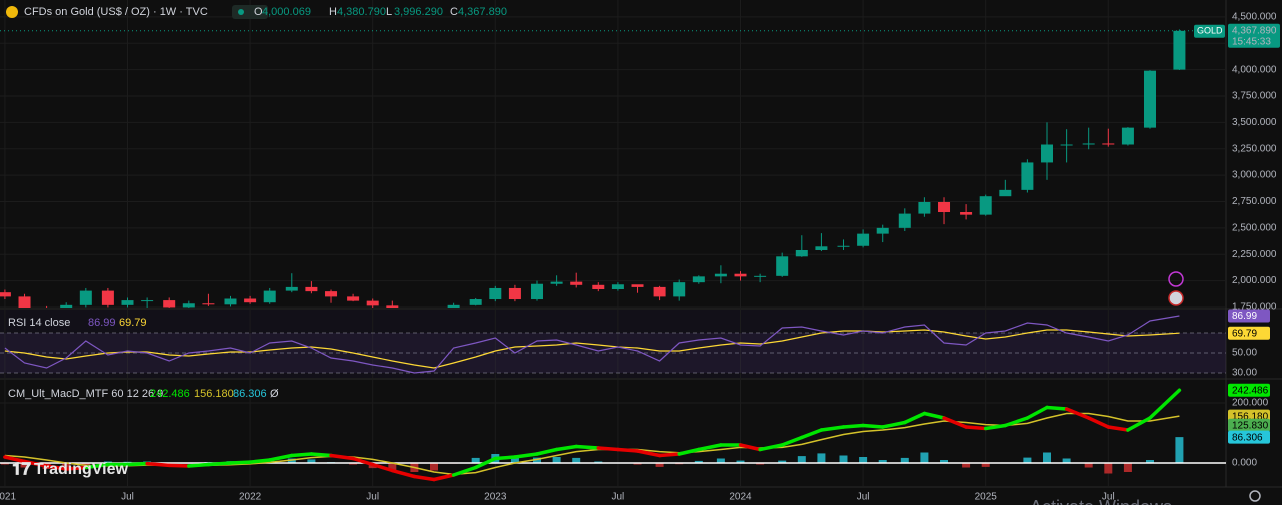 Image resolution: width=1282 pixels, height=505 pixels. Describe the element at coordinates (1176, 279) in the screenshot. I see `event-icon` at that location.